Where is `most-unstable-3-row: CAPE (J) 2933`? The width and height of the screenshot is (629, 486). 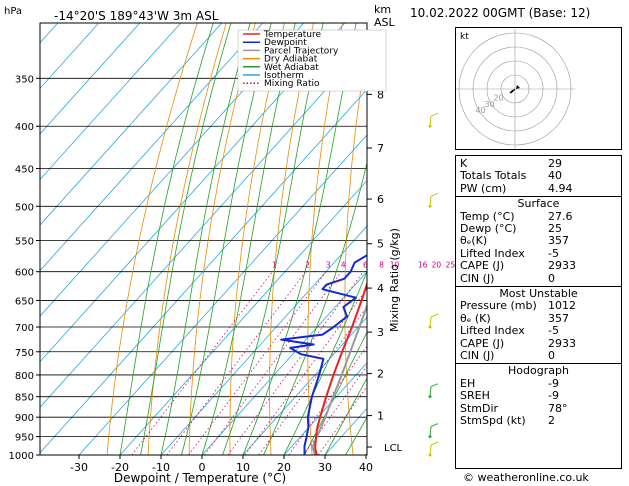
most-unstable-3-row: CAPE (J) 2933 is located at coordinates (538, 343).